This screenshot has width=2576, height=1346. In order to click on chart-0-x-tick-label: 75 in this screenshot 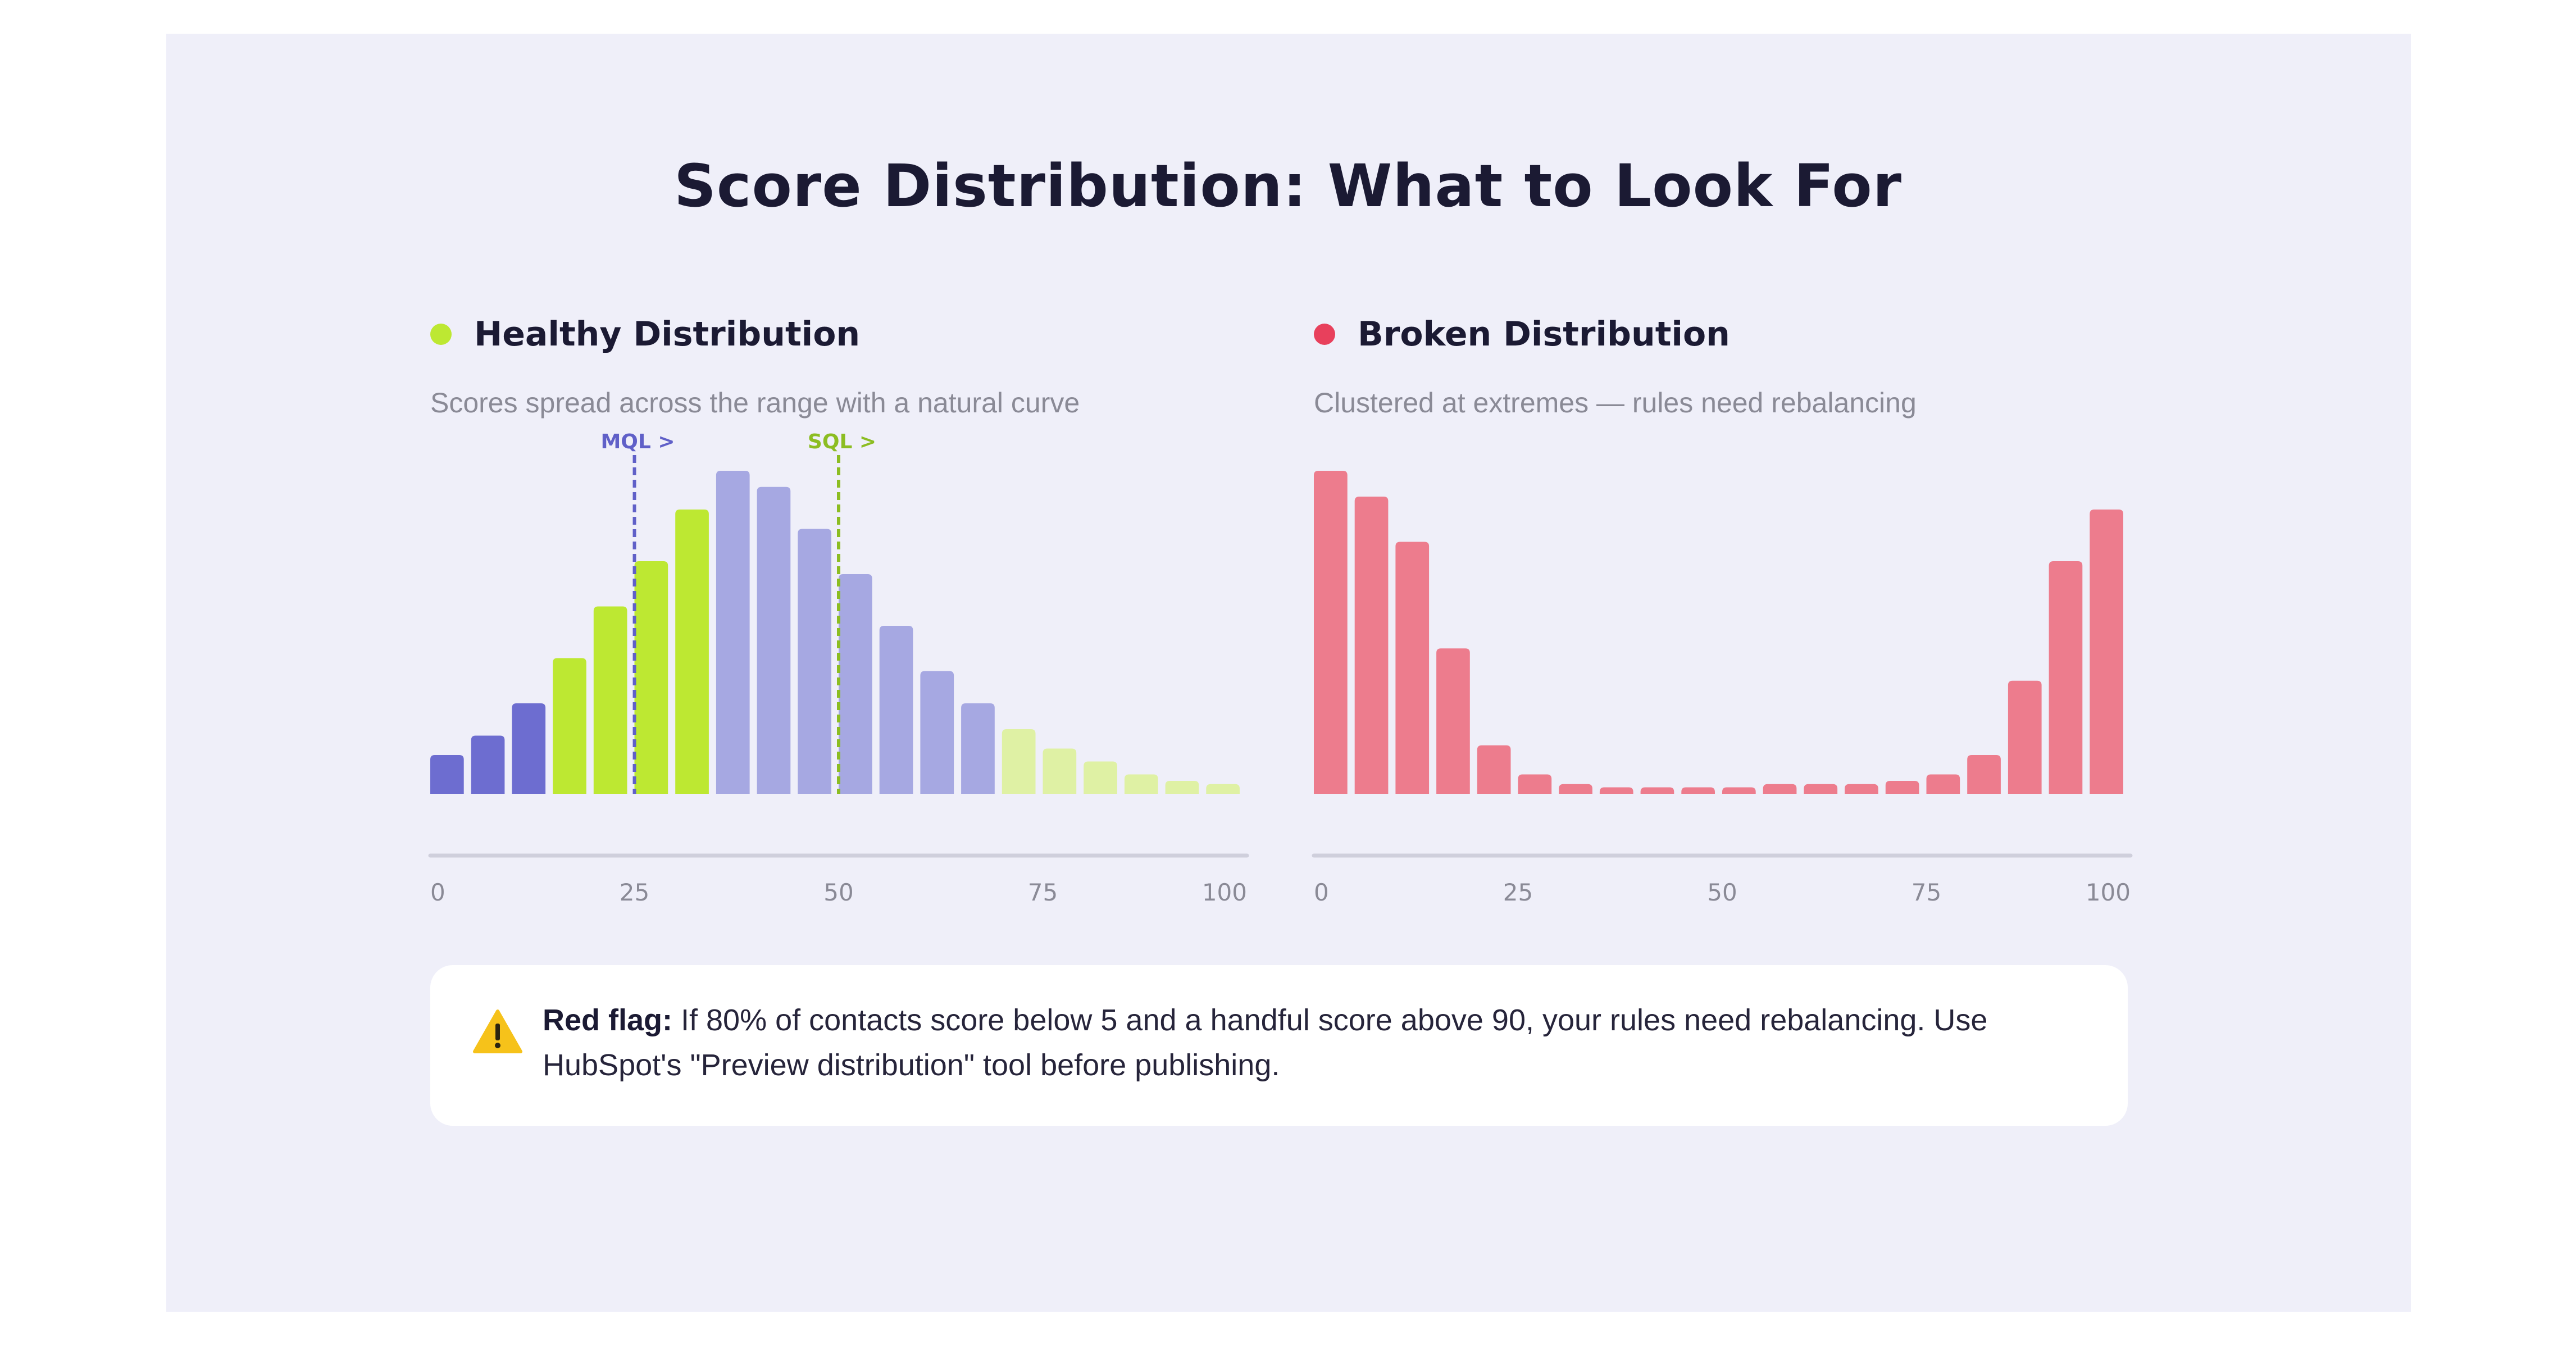, I will do `click(1043, 892)`.